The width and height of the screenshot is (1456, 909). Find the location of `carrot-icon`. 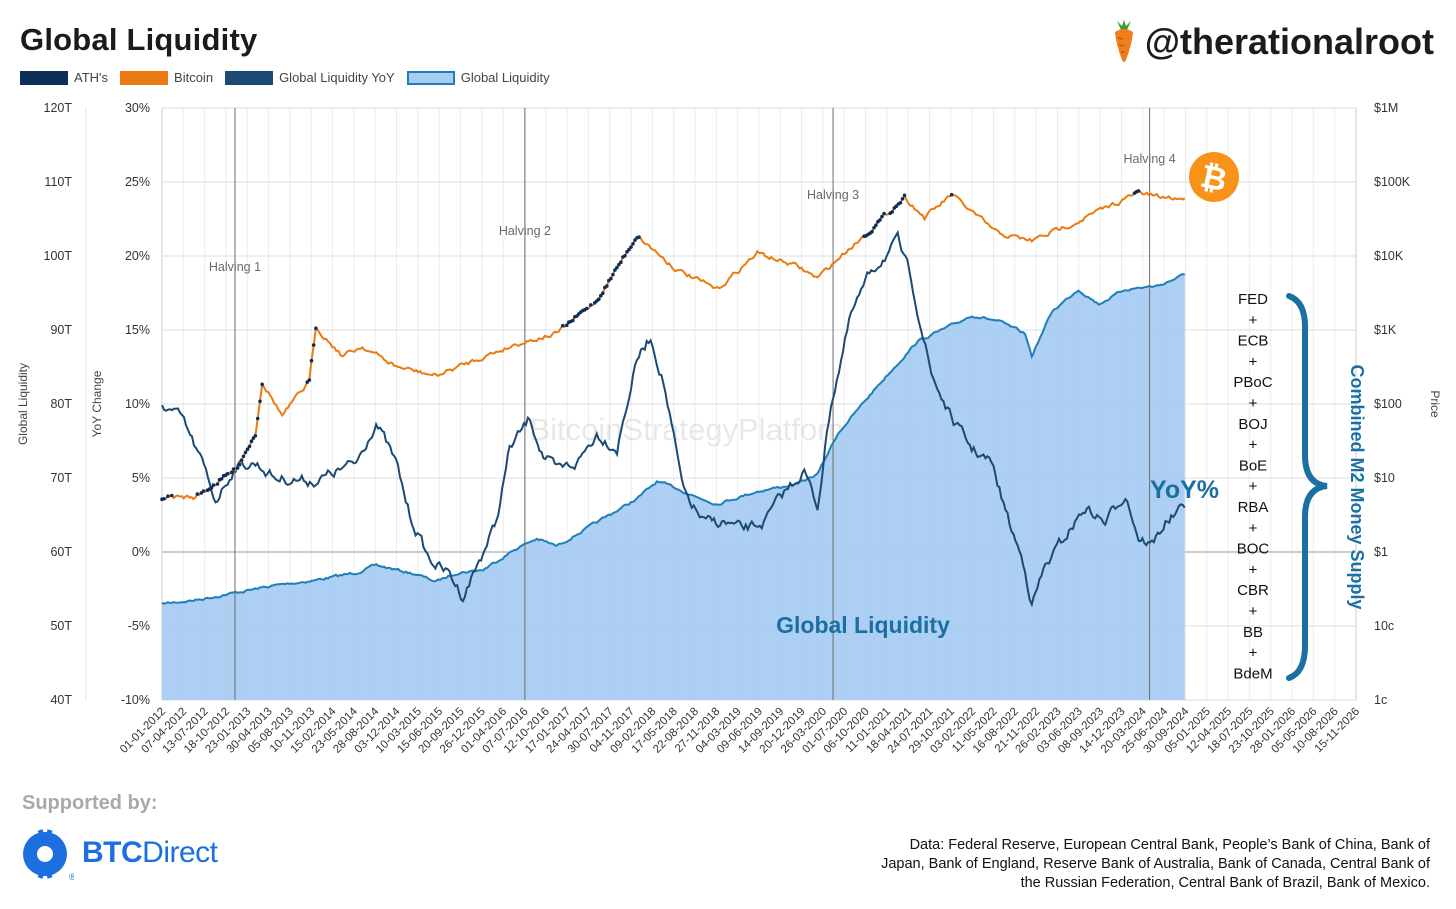

carrot-icon is located at coordinates (1123, 41).